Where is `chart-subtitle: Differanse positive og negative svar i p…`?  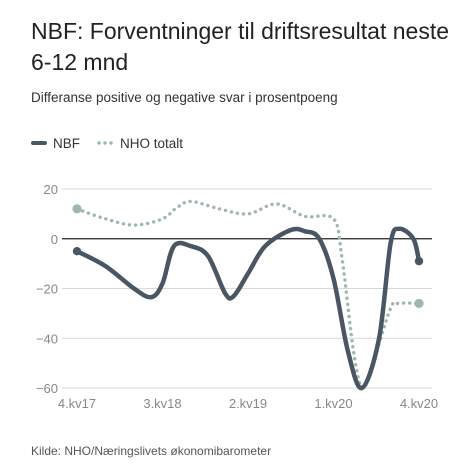 chart-subtitle: Differanse positive og negative svar i p… is located at coordinates (184, 97).